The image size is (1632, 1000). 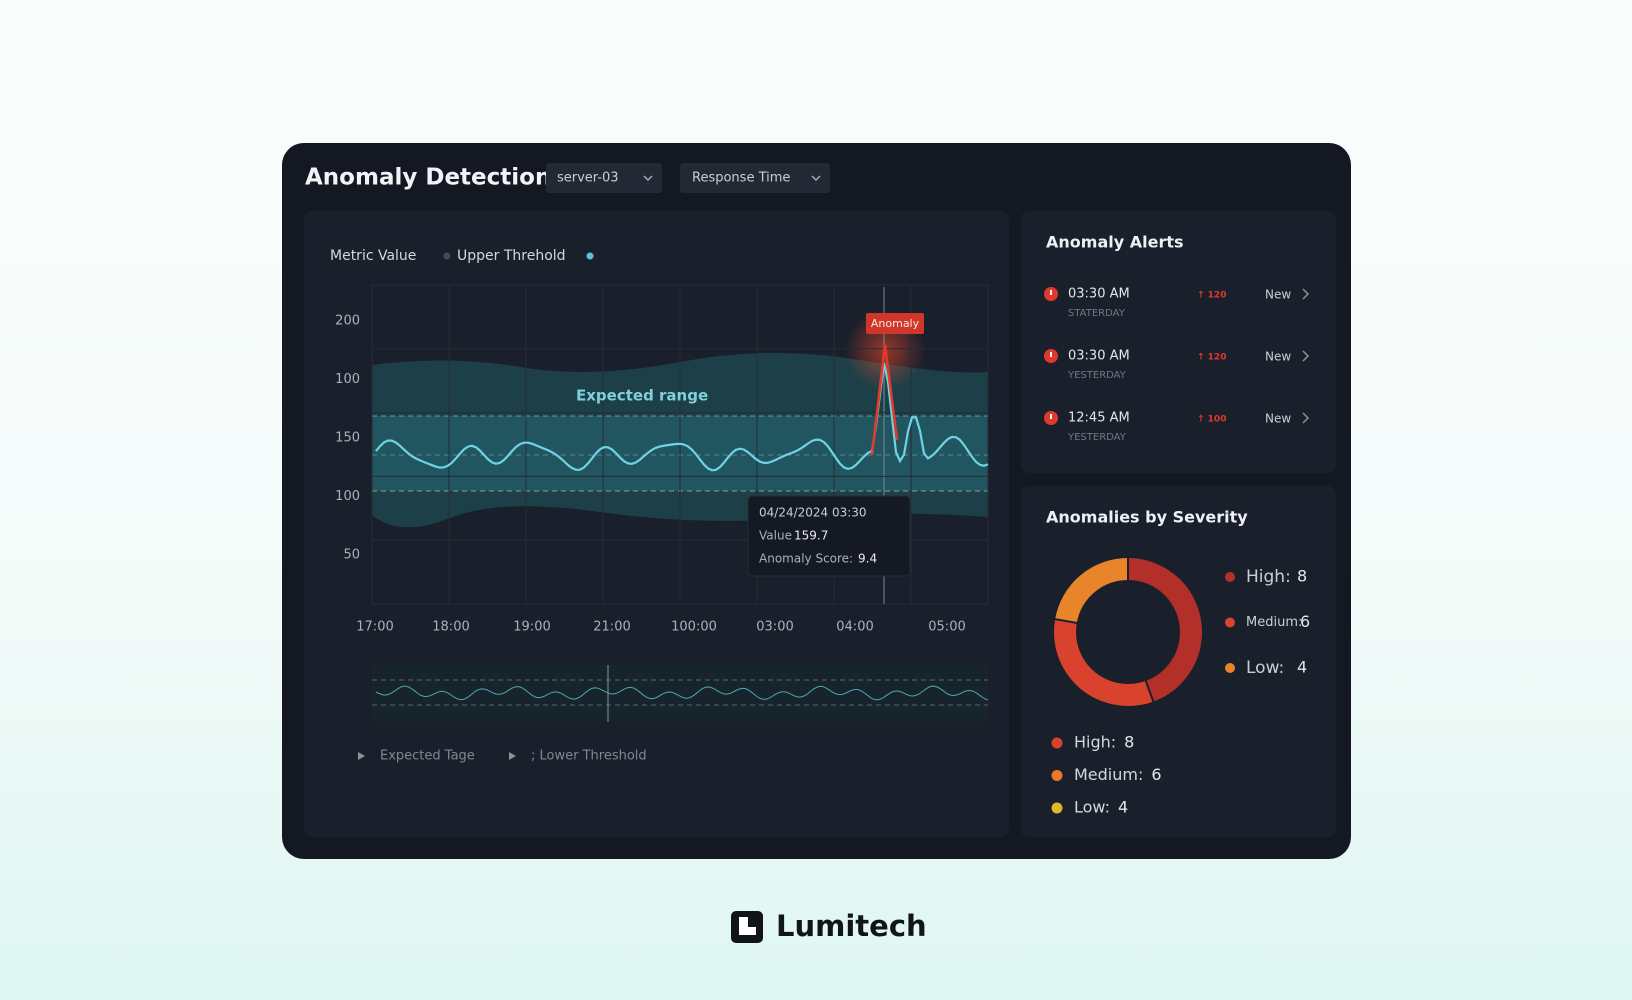 I want to click on anomaly-spike, so click(x=884, y=400).